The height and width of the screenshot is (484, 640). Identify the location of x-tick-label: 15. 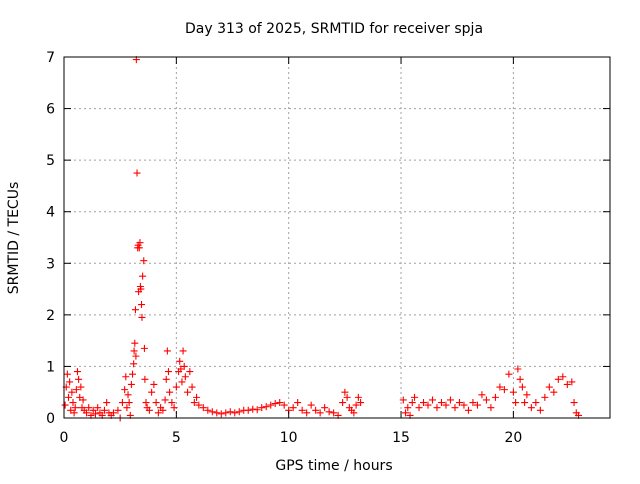
(401, 438).